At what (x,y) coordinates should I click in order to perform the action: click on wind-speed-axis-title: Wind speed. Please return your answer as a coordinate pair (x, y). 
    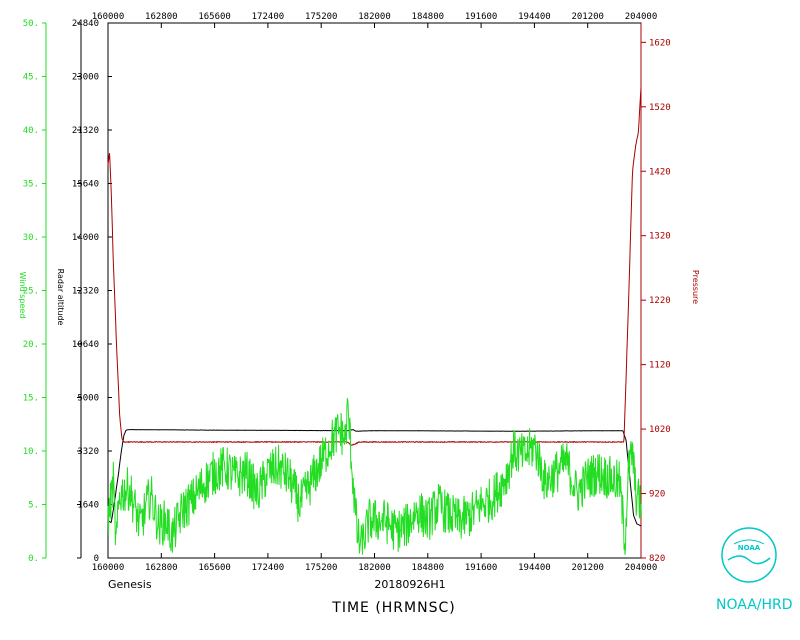
    Looking at the image, I should click on (22, 295).